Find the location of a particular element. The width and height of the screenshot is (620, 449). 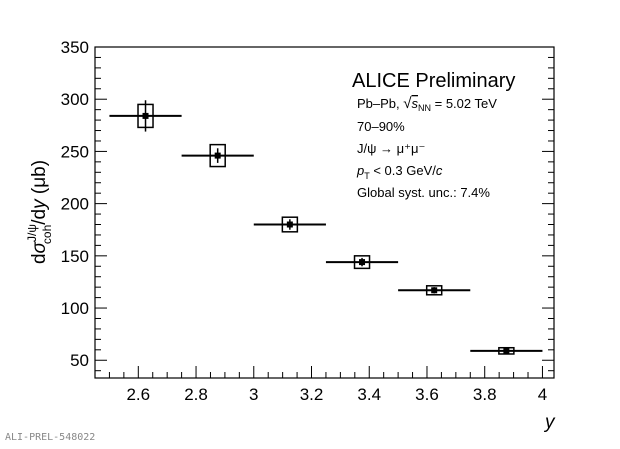

y-axis-label: dσJ/ψcoh/dy (μb) is located at coordinates (39, 212).